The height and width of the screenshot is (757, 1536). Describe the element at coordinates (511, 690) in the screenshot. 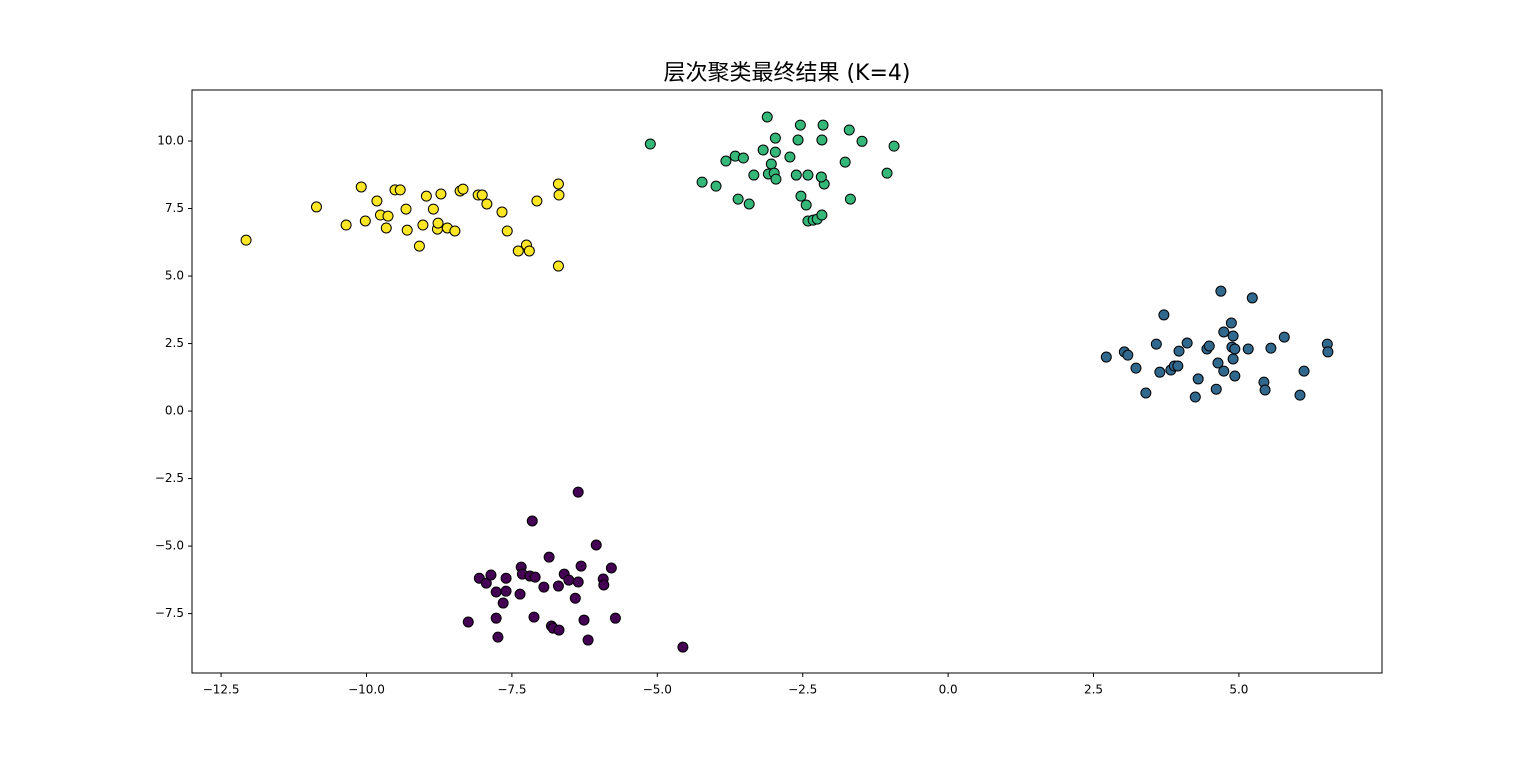

I see `x-tick-label: −7.5` at that location.